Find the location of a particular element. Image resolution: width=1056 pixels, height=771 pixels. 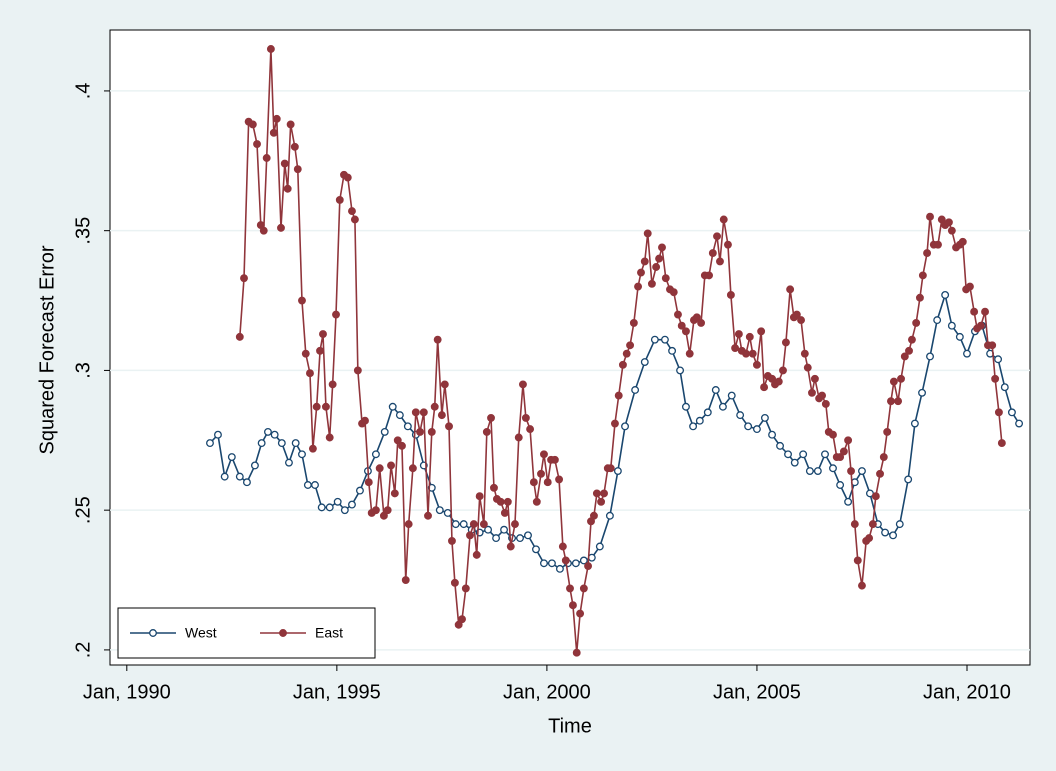

x-tick-label: Jan, 1995 is located at coordinates (337, 692).